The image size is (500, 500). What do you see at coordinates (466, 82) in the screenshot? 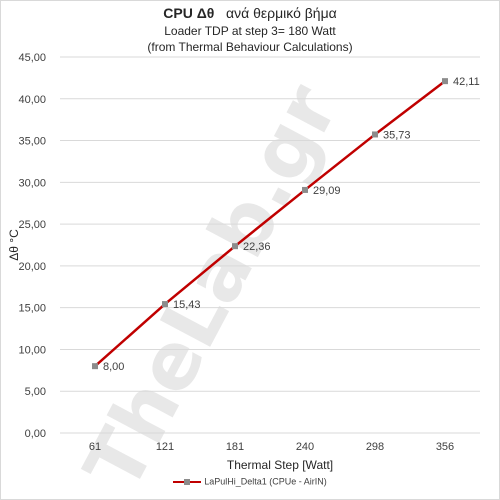
I see `data-label: 42,11` at bounding box center [466, 82].